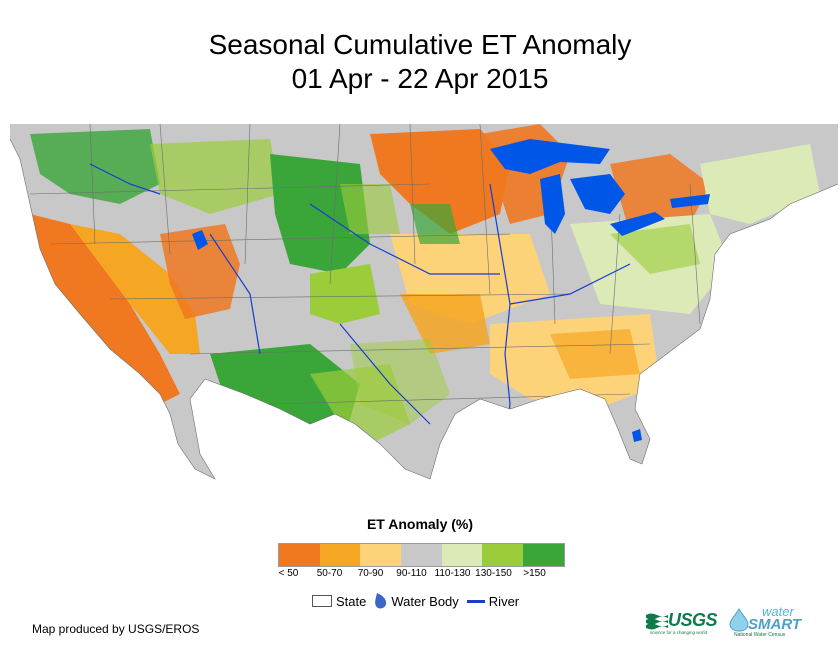 The image size is (840, 660). What do you see at coordinates (475, 601) in the screenshot?
I see `river-line-icon` at bounding box center [475, 601].